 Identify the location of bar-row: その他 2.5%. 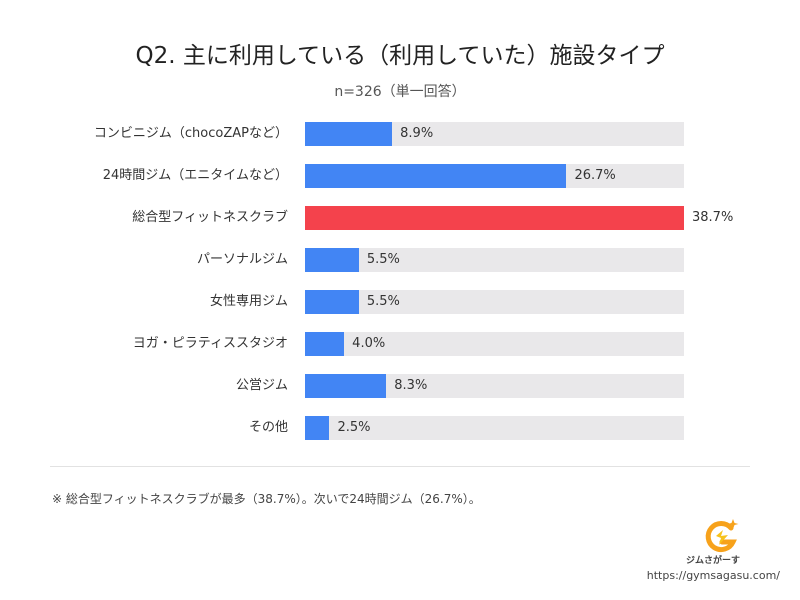
(400, 428).